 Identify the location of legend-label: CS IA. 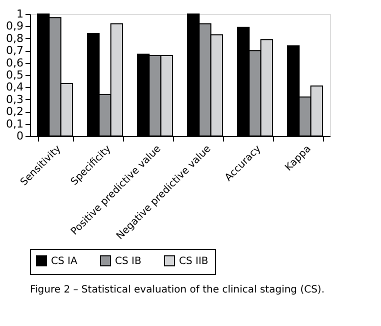
(64, 261).